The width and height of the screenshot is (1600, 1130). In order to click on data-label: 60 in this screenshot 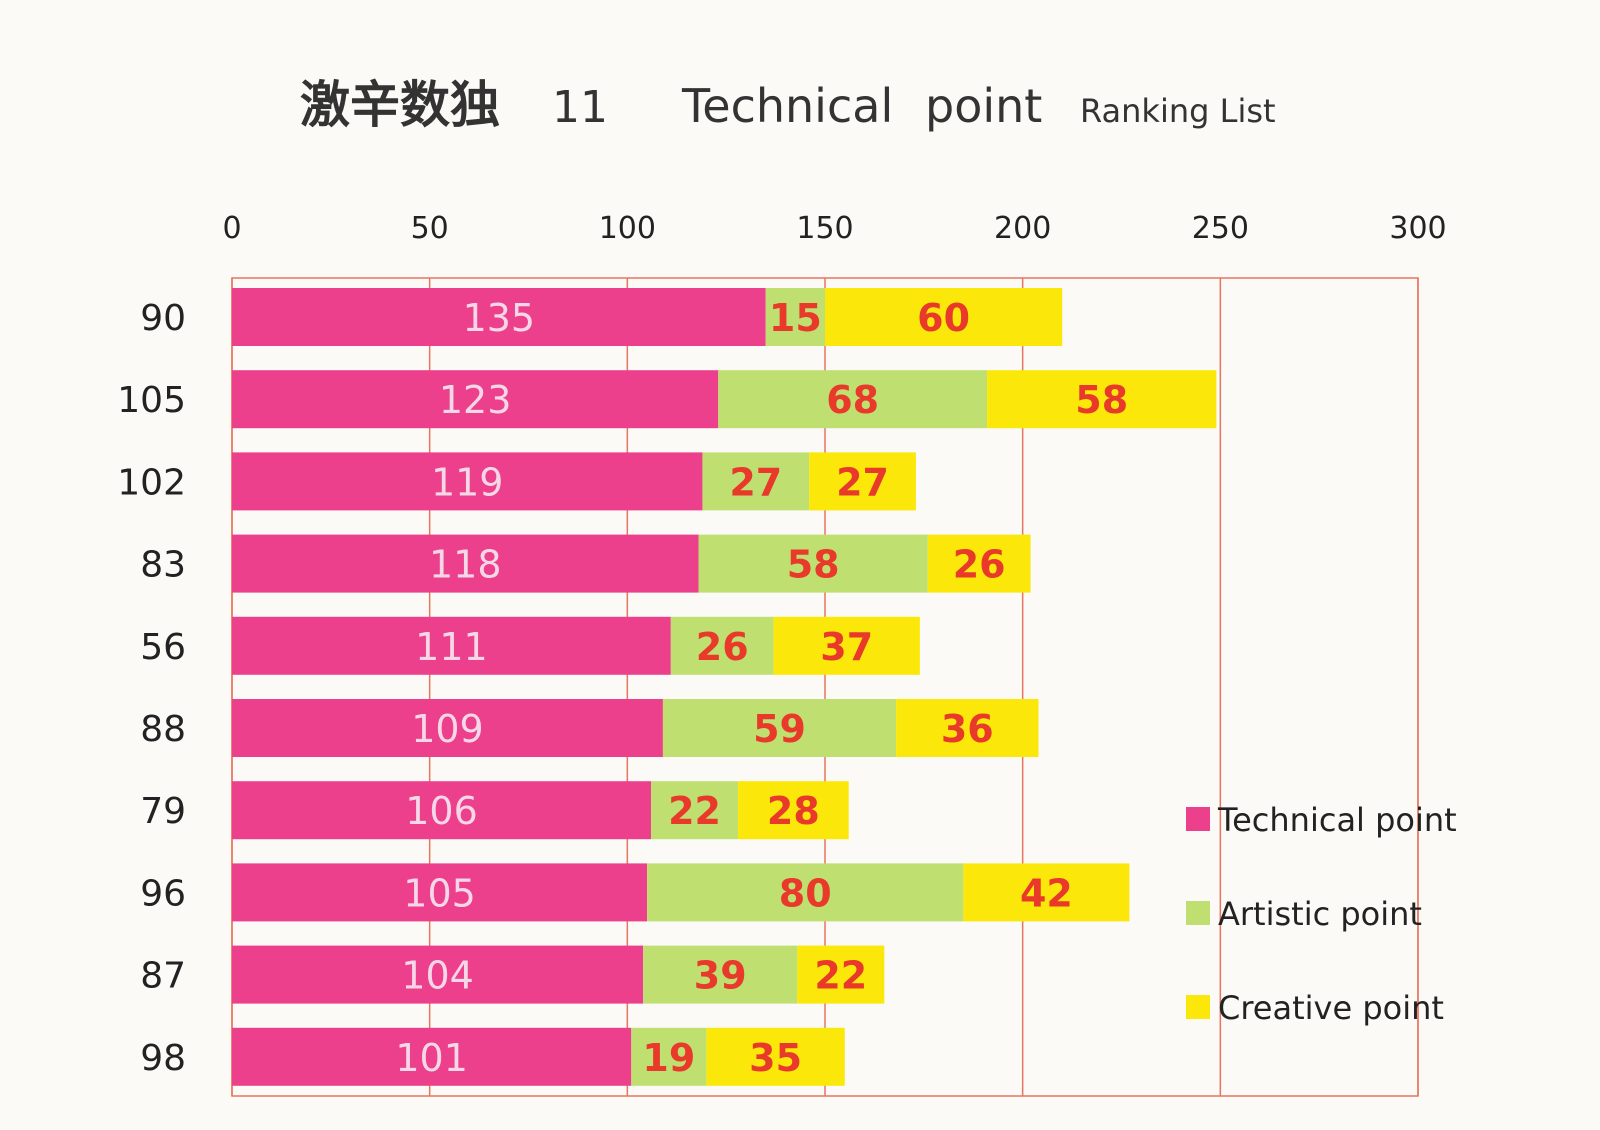, I will do `click(943, 318)`.